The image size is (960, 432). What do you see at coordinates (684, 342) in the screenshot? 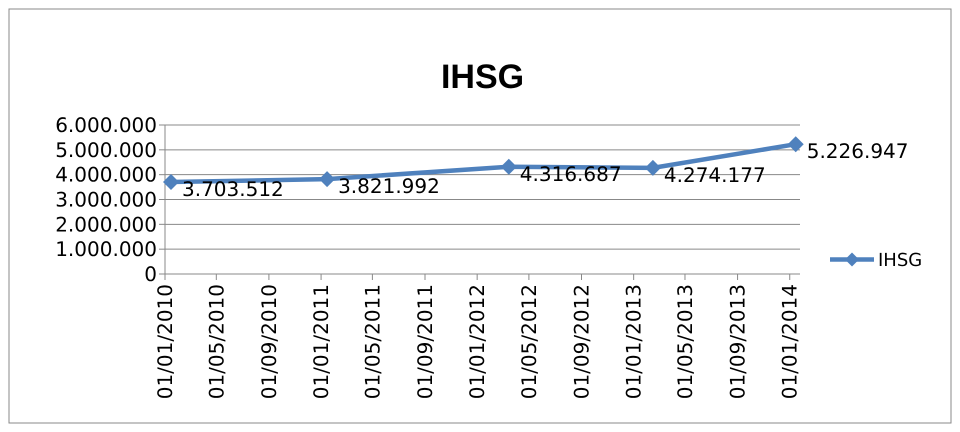
I see `x-tick-label: 01/05/2013` at bounding box center [684, 342].